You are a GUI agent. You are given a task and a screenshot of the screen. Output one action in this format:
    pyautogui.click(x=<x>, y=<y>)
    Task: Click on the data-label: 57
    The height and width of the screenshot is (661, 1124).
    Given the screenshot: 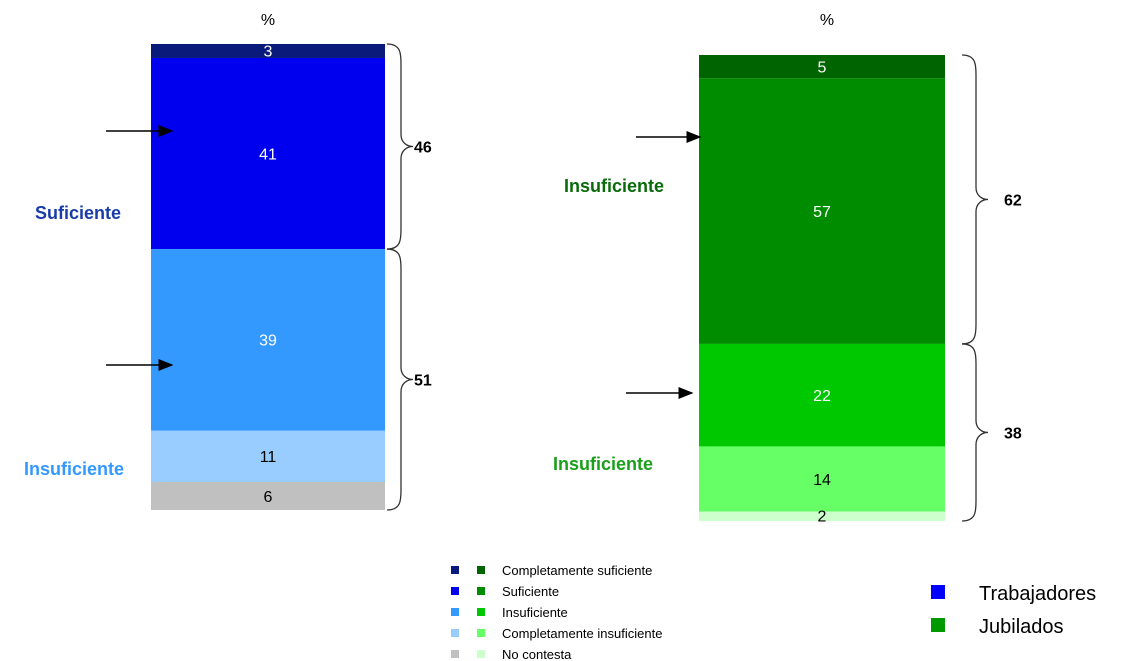 What is the action you would take?
    pyautogui.click(x=822, y=212)
    